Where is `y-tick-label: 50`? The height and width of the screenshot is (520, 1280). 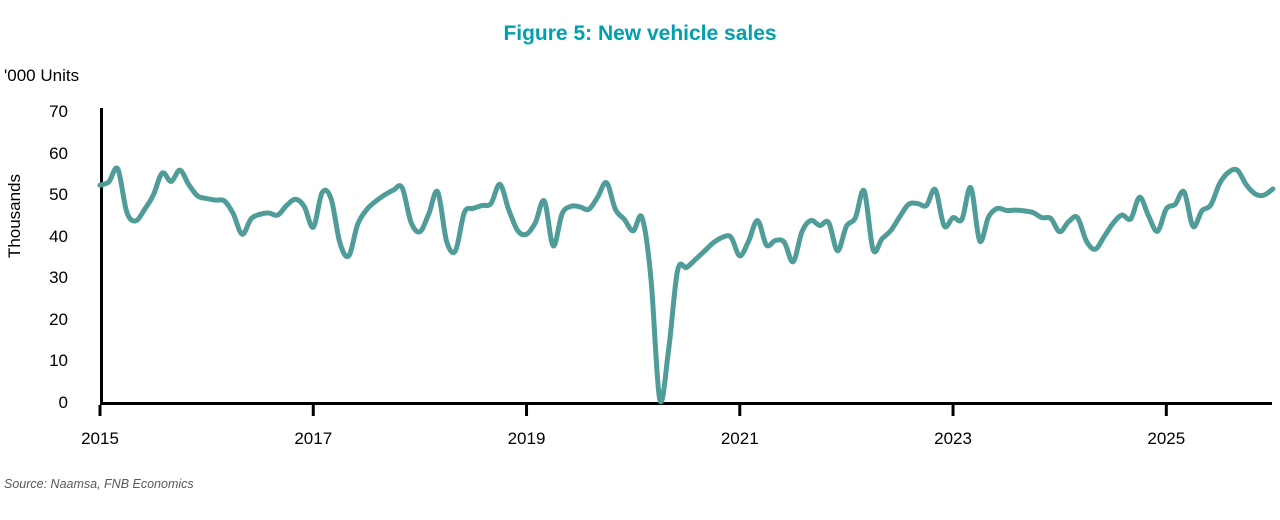 y-tick-label: 50 is located at coordinates (58, 195).